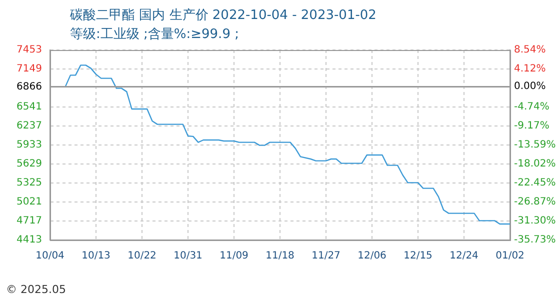 This screenshot has width=560, height=300. Describe the element at coordinates (535, 221) in the screenshot. I see `y2-tick-label: -31.30%` at that location.